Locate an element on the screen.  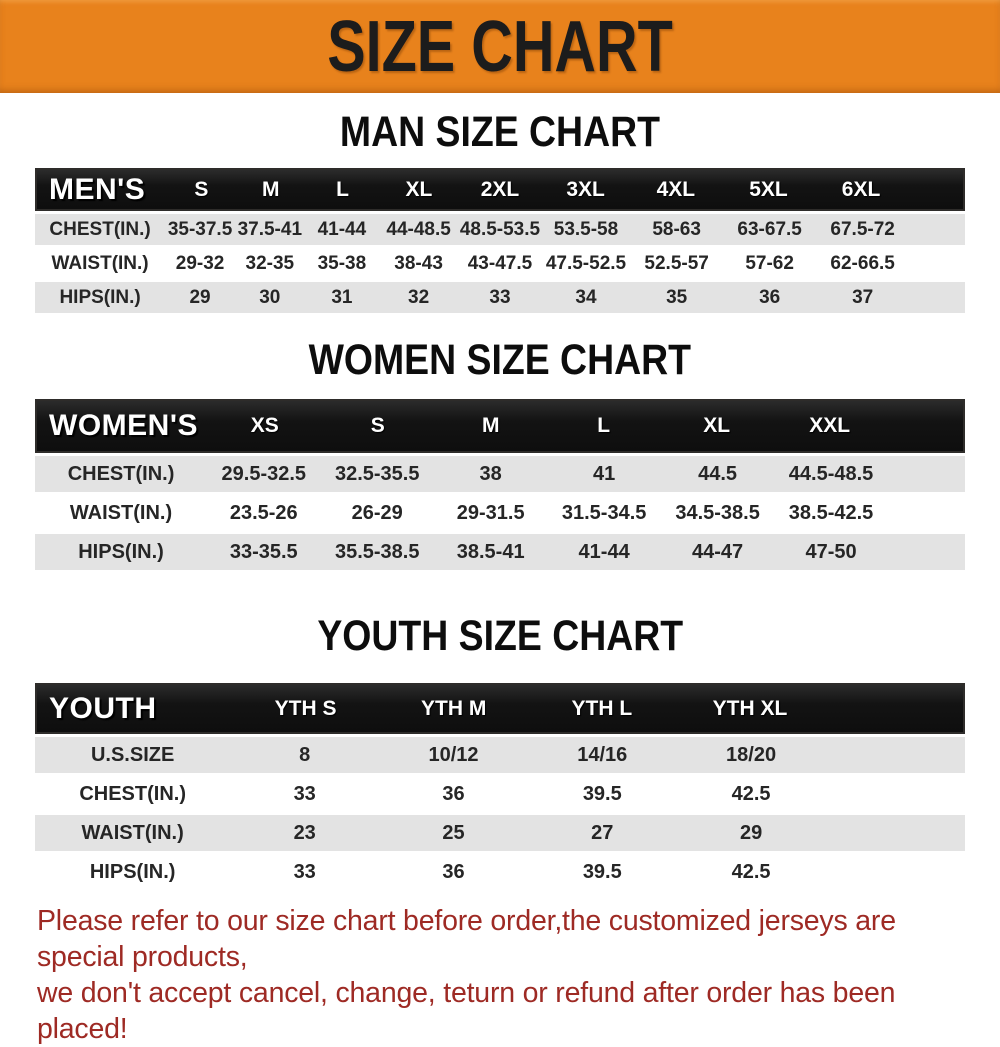
youth-waist-row: WAIST(IN.) 23 25 27 29 is located at coordinates (500, 833).